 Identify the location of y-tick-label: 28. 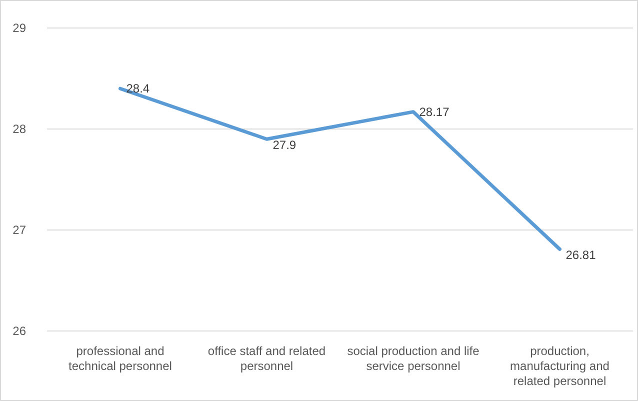
(19, 129).